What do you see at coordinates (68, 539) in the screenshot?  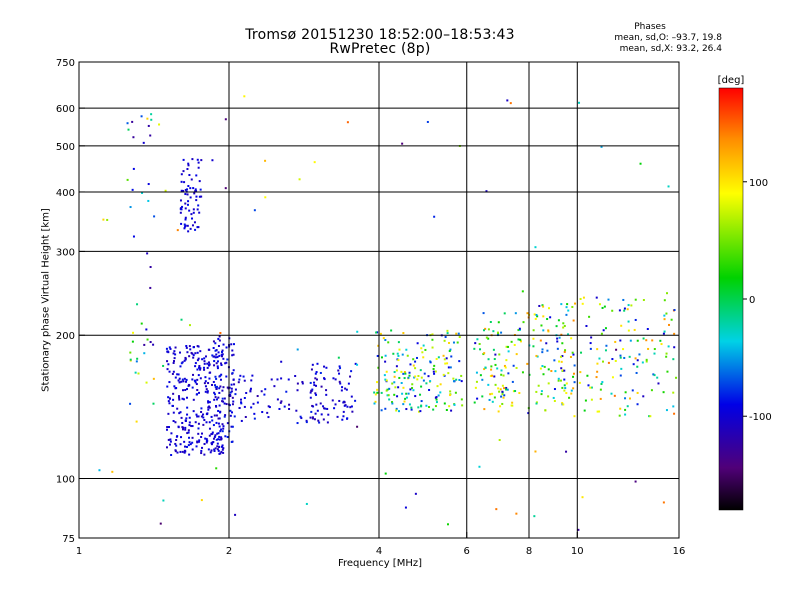 I see `y-tick-label: 75` at bounding box center [68, 539].